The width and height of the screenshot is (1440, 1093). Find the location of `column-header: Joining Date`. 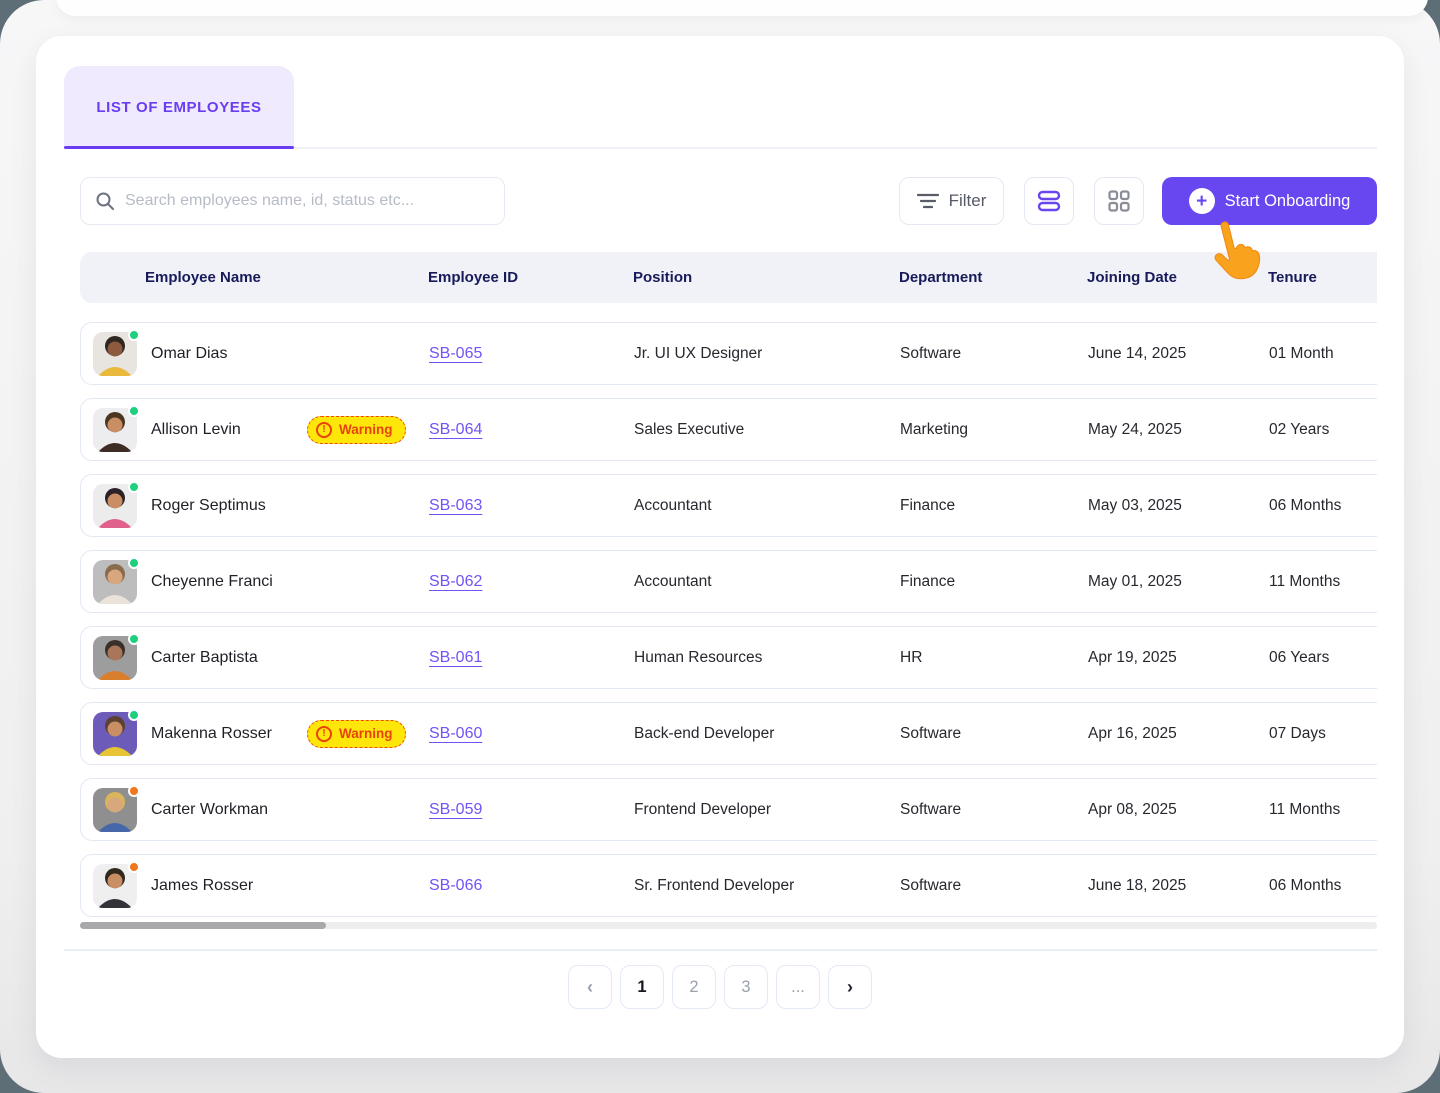

column-header: Joining Date is located at coordinates (1132, 277).